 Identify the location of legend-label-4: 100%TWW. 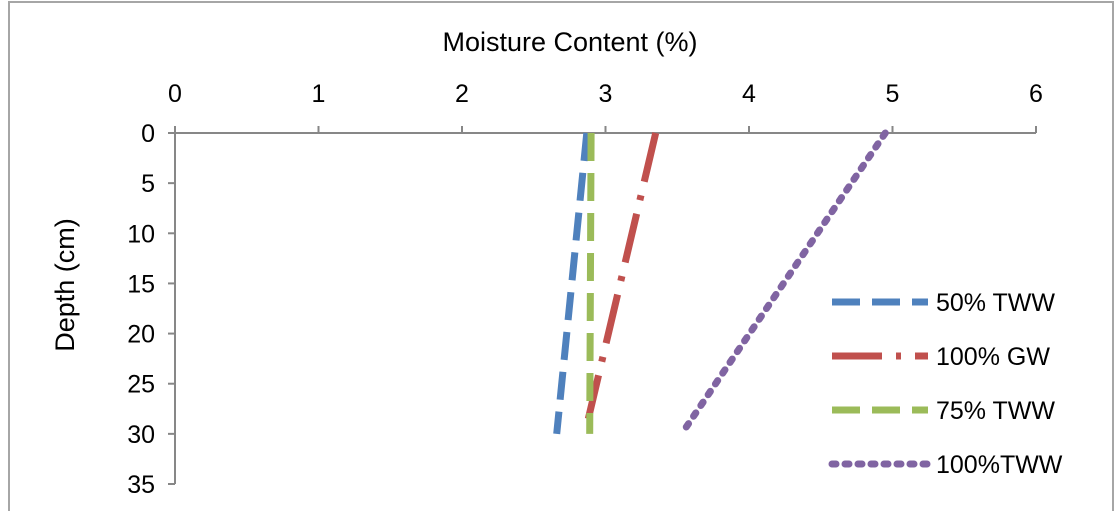
(999, 465).